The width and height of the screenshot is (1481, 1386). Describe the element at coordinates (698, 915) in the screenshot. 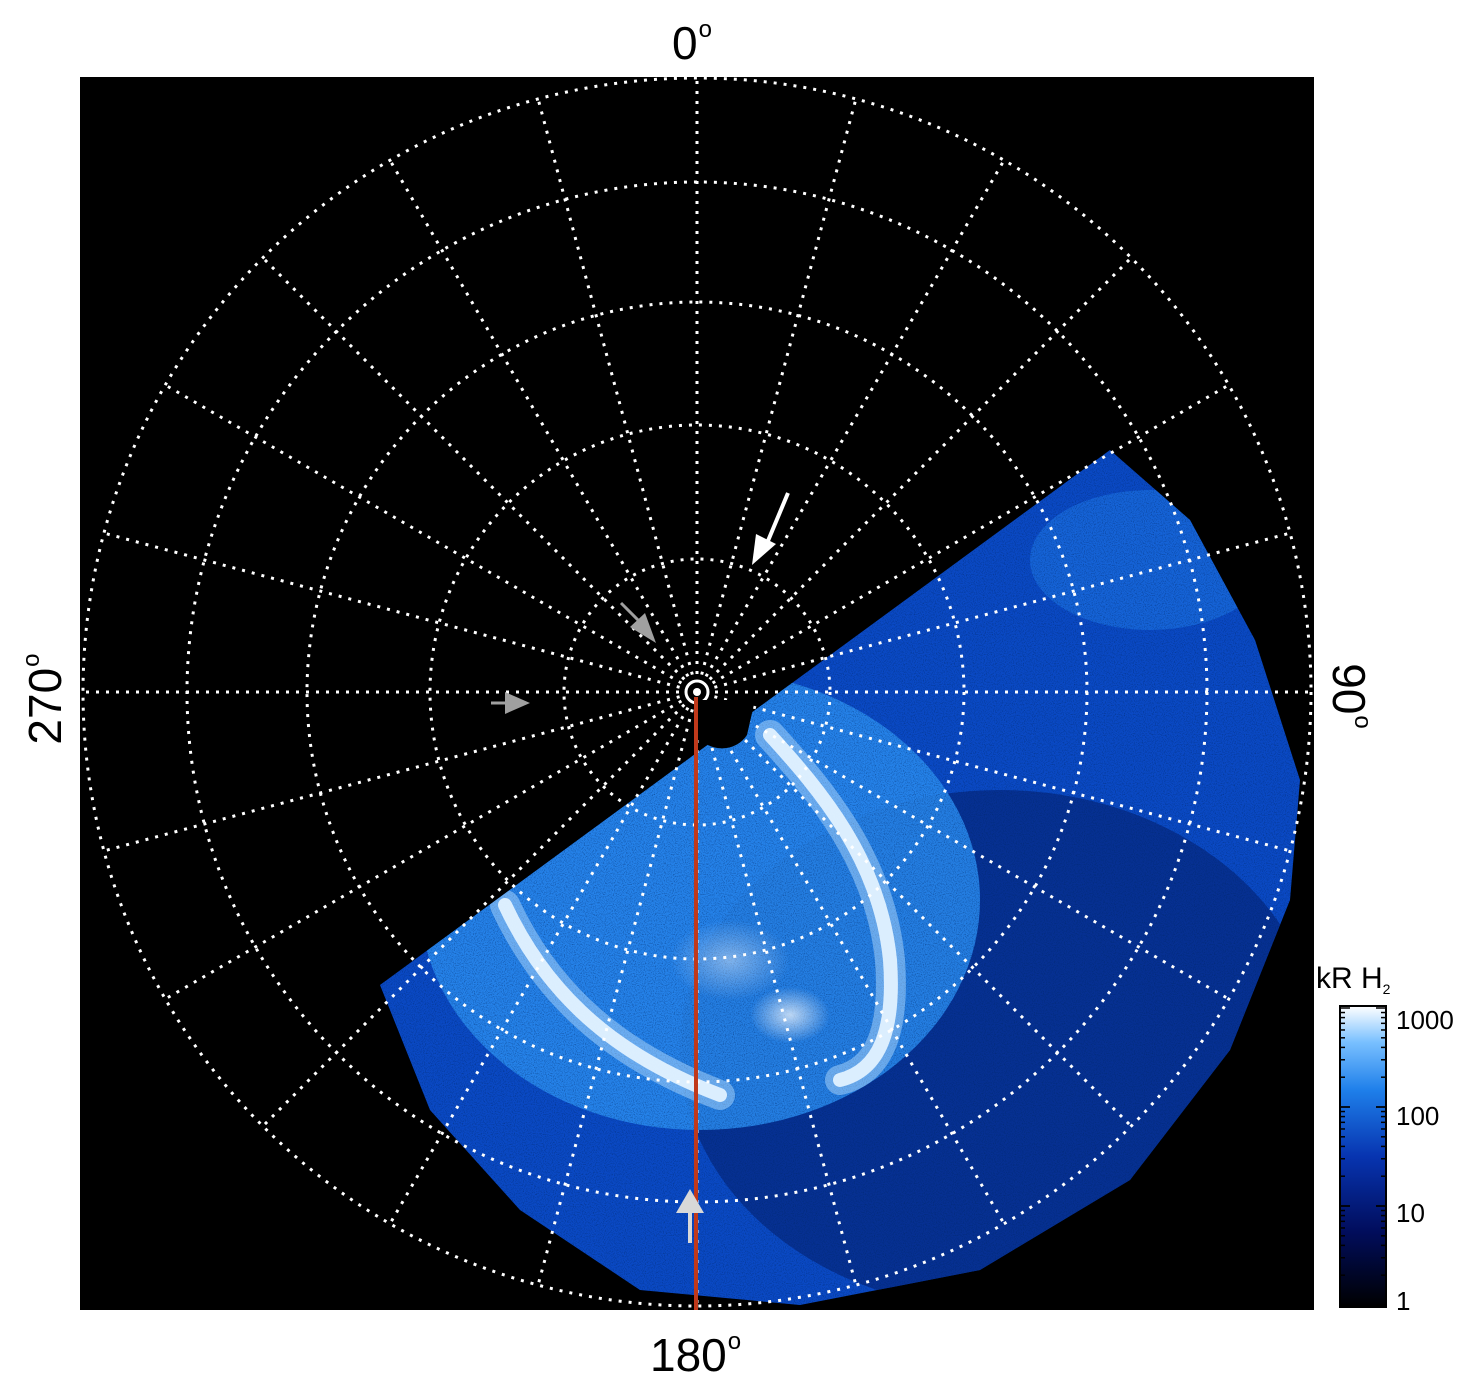

I see `main-auroral-oval` at that location.